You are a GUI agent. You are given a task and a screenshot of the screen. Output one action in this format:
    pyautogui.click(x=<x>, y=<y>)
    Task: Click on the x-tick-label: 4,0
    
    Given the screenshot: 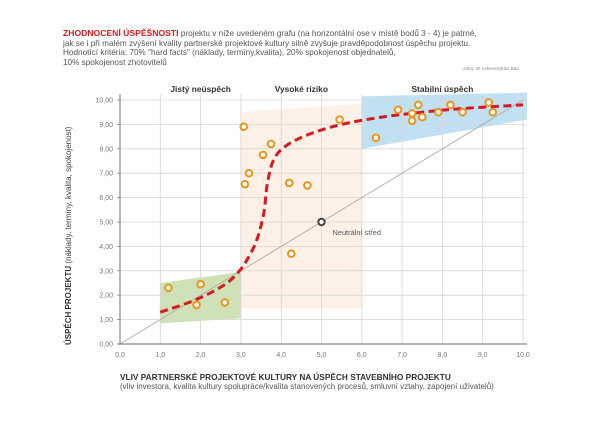 What is the action you would take?
    pyautogui.click(x=281, y=355)
    